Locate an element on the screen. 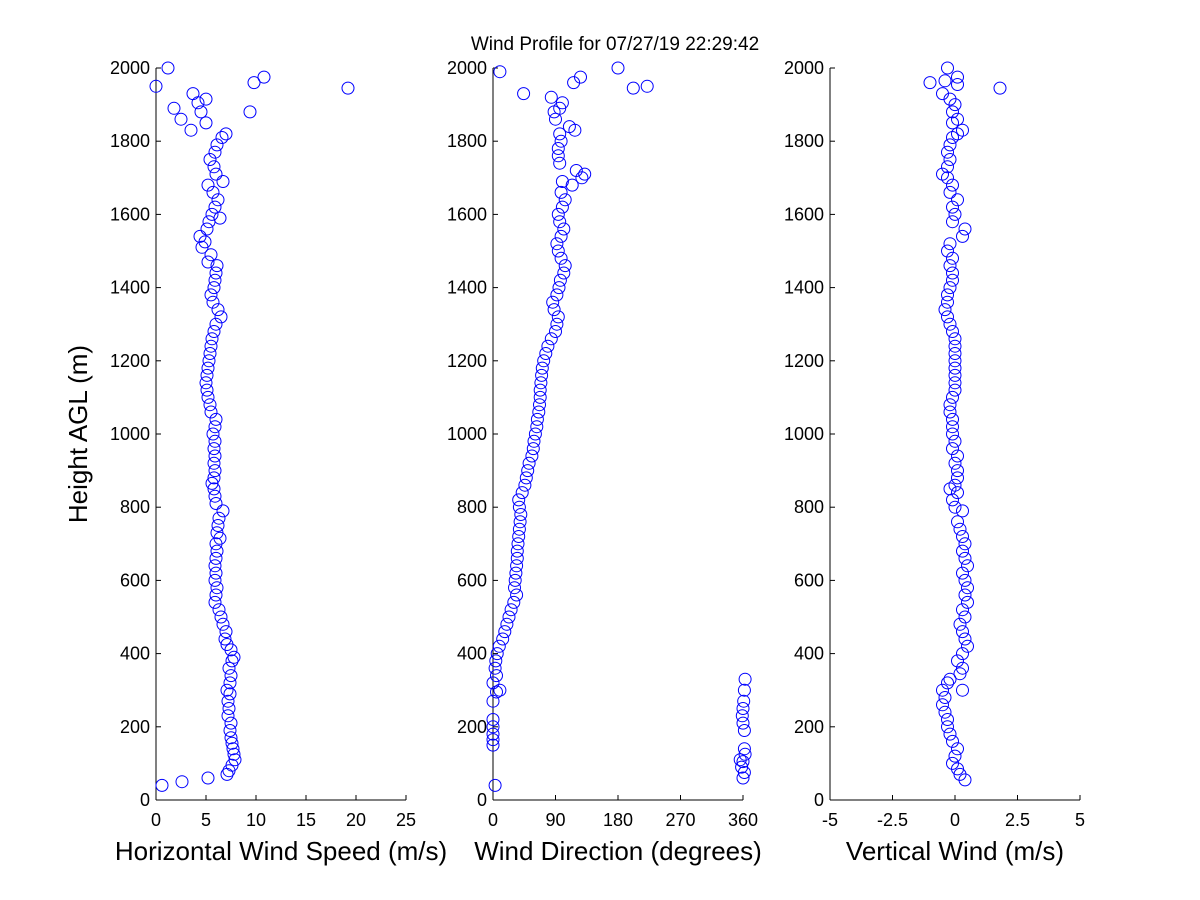  y-tick-label: 0 is located at coordinates (482, 800).